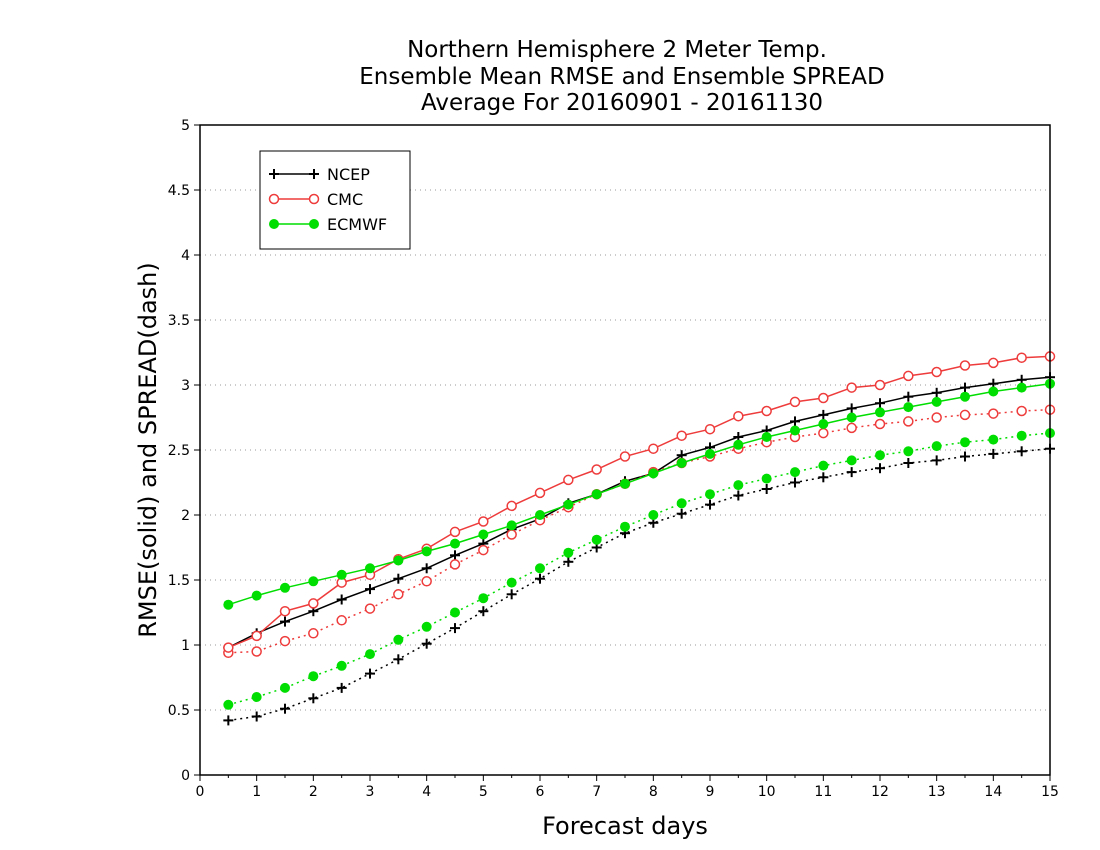  What do you see at coordinates (880, 792) in the screenshot?
I see `x-tick-label: 12` at bounding box center [880, 792].